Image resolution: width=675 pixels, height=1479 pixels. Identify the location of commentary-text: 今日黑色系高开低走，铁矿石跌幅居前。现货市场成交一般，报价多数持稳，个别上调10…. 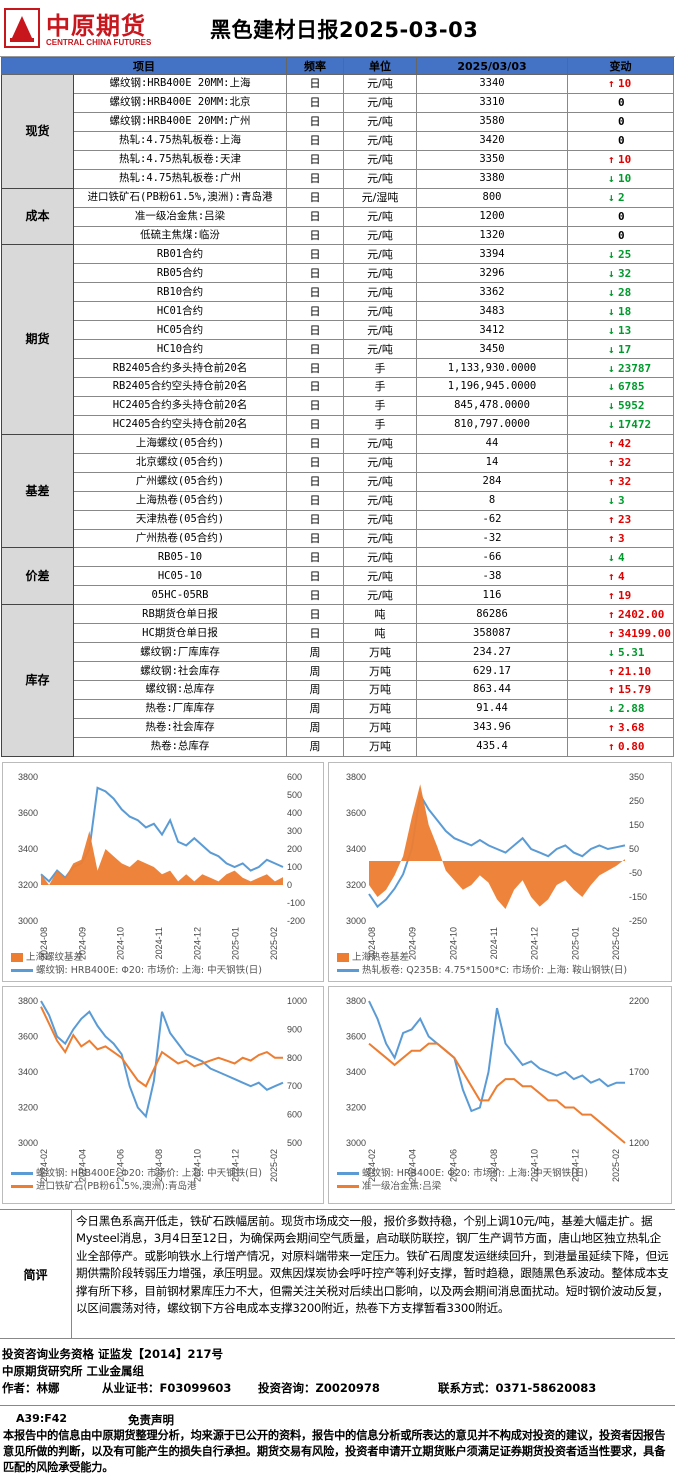
(372, 1265).